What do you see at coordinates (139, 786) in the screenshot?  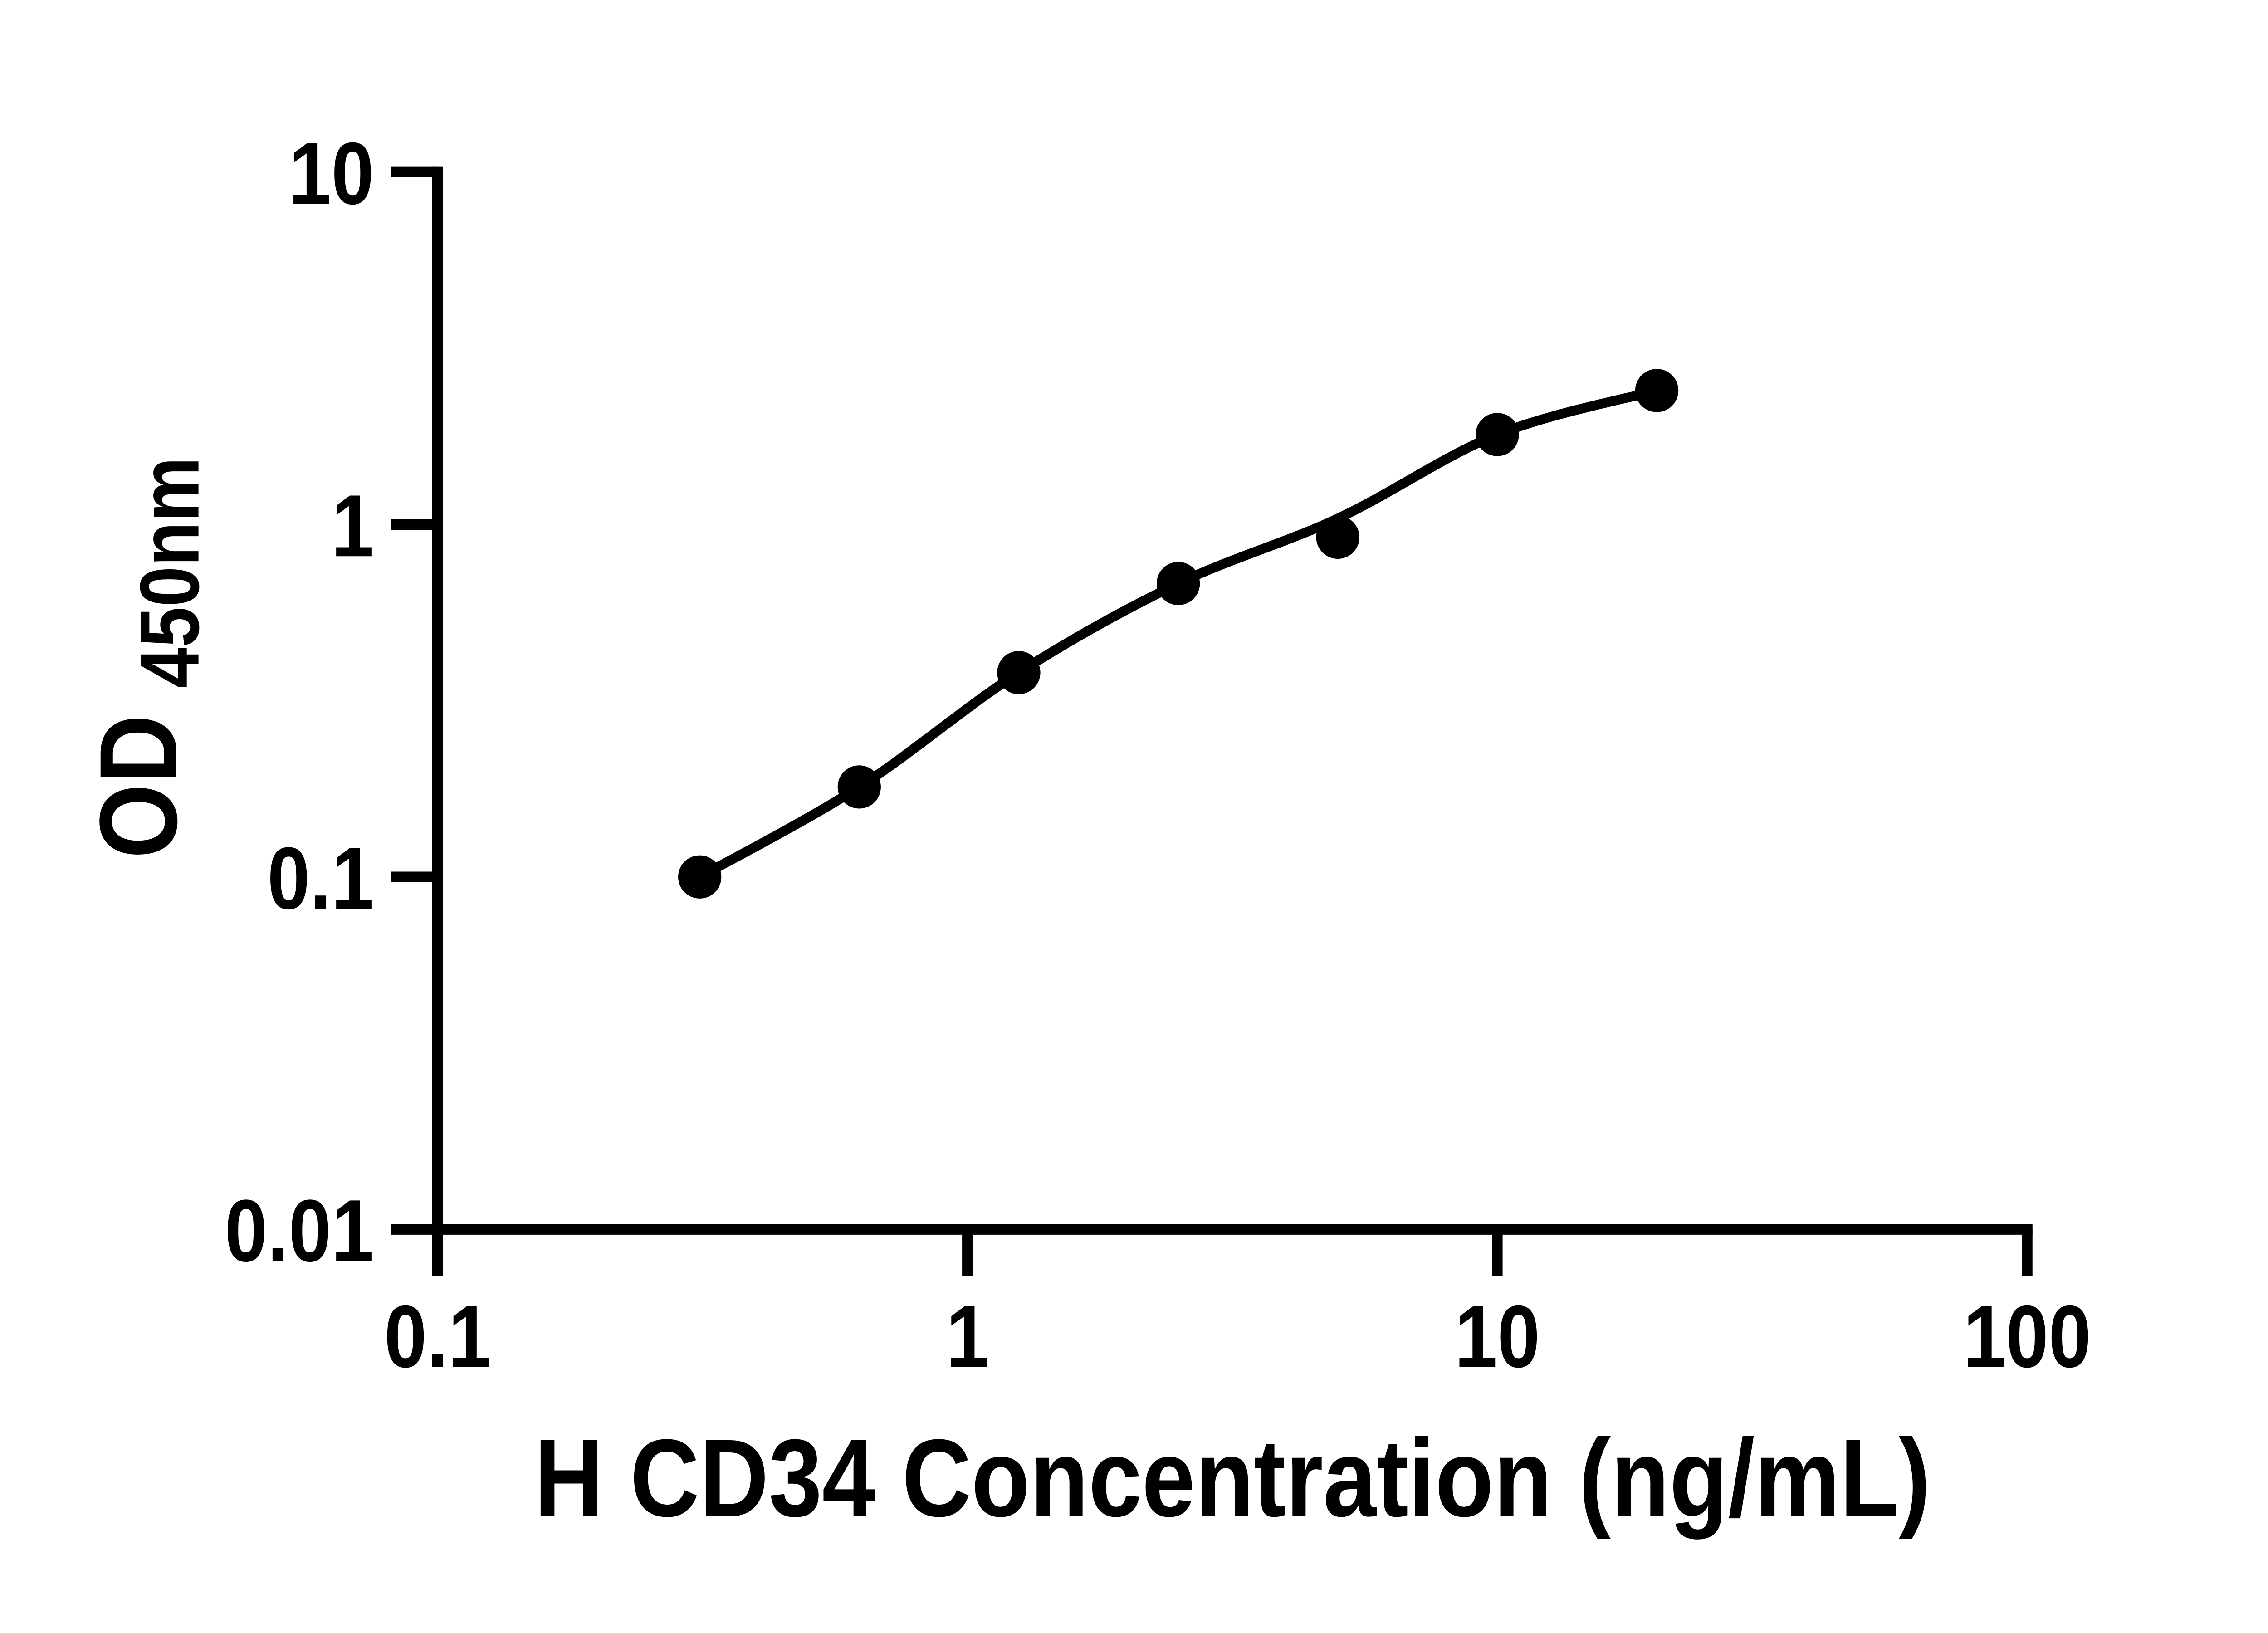 I see `y-axis-title-main: OD` at bounding box center [139, 786].